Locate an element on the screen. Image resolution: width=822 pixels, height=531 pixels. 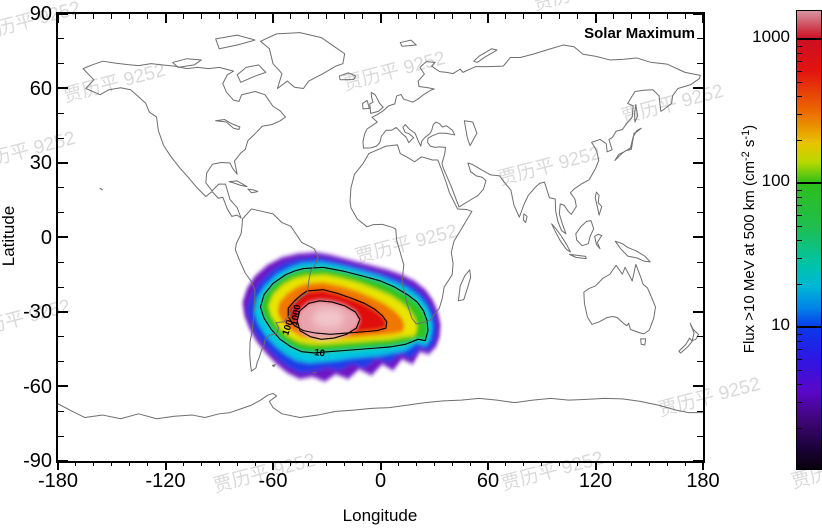
plot-title: Solar Maximum is located at coordinates (639, 33).